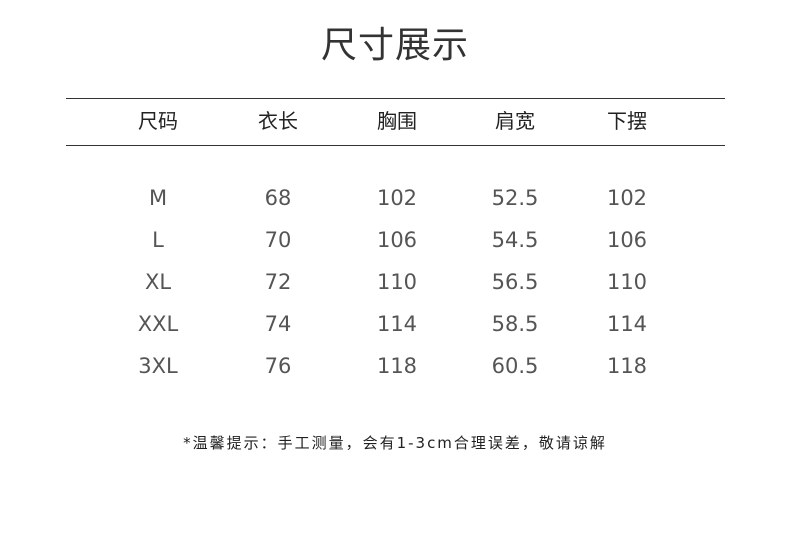 This screenshot has height=546, width=790. I want to click on table-row: 3XL 76 118 60.5 118, so click(395, 366).